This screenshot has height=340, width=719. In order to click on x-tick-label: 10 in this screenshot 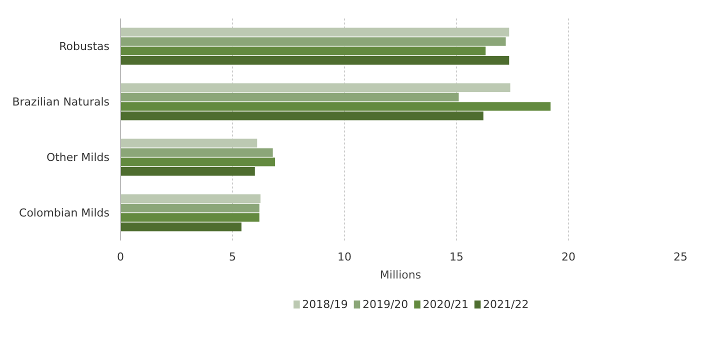, I will do `click(345, 257)`.